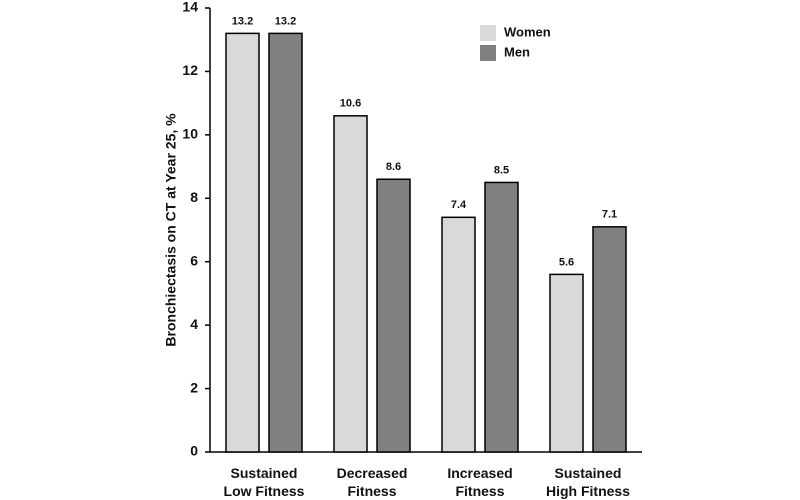 The image size is (800, 500). I want to click on y-tick-label: 12, so click(190, 70).